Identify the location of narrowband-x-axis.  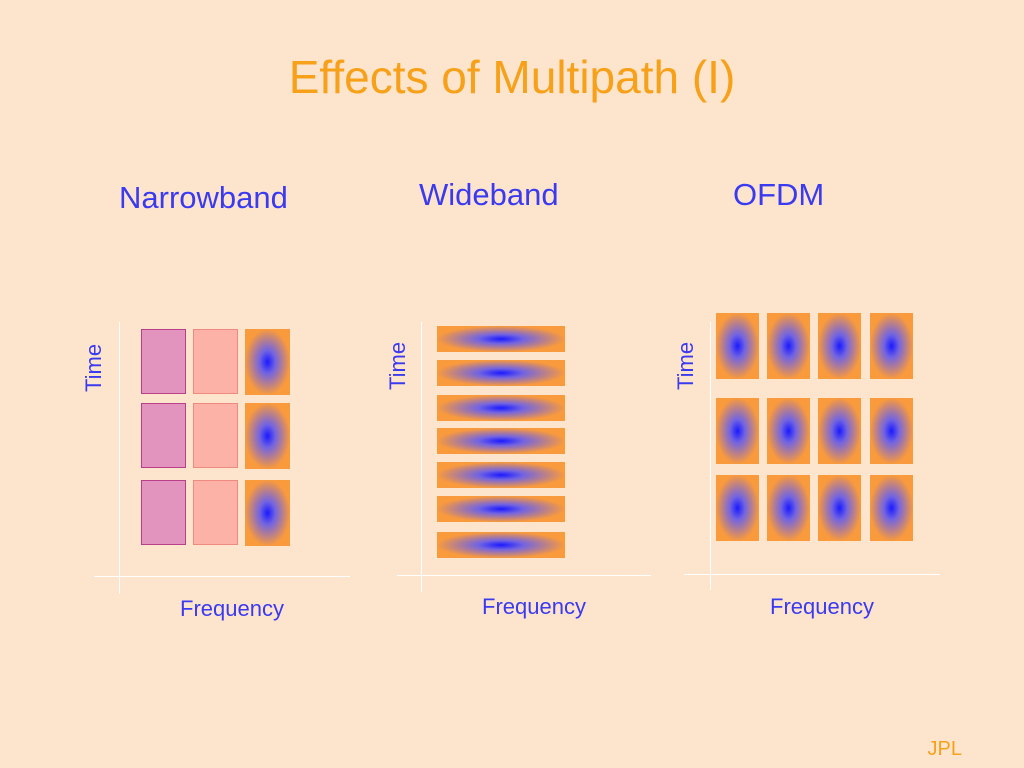
(222, 576).